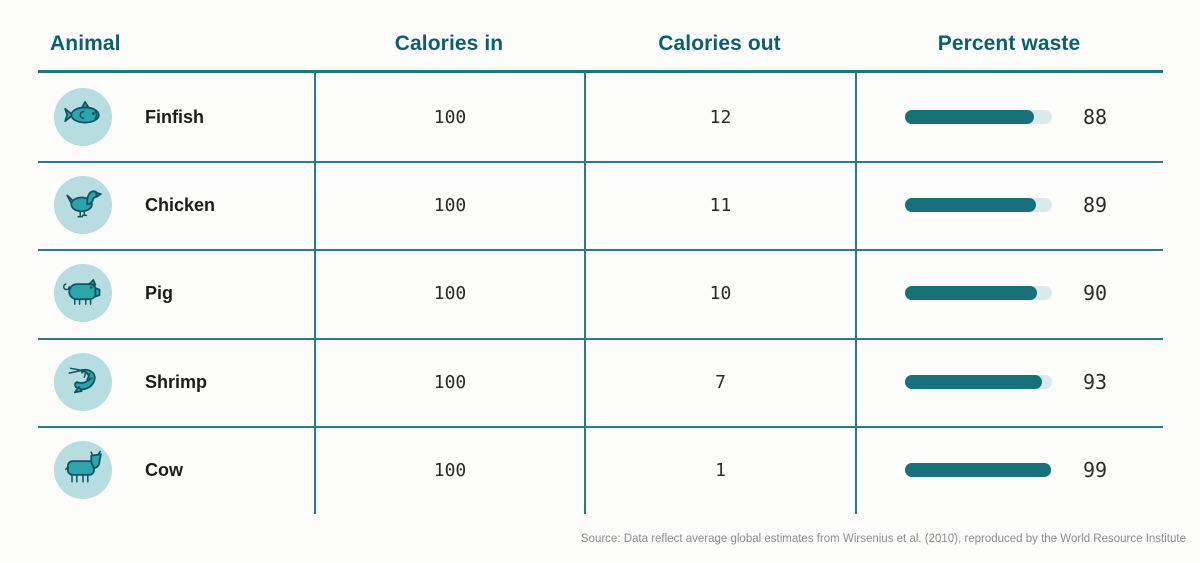  I want to click on calories-out-value: 11, so click(720, 205).